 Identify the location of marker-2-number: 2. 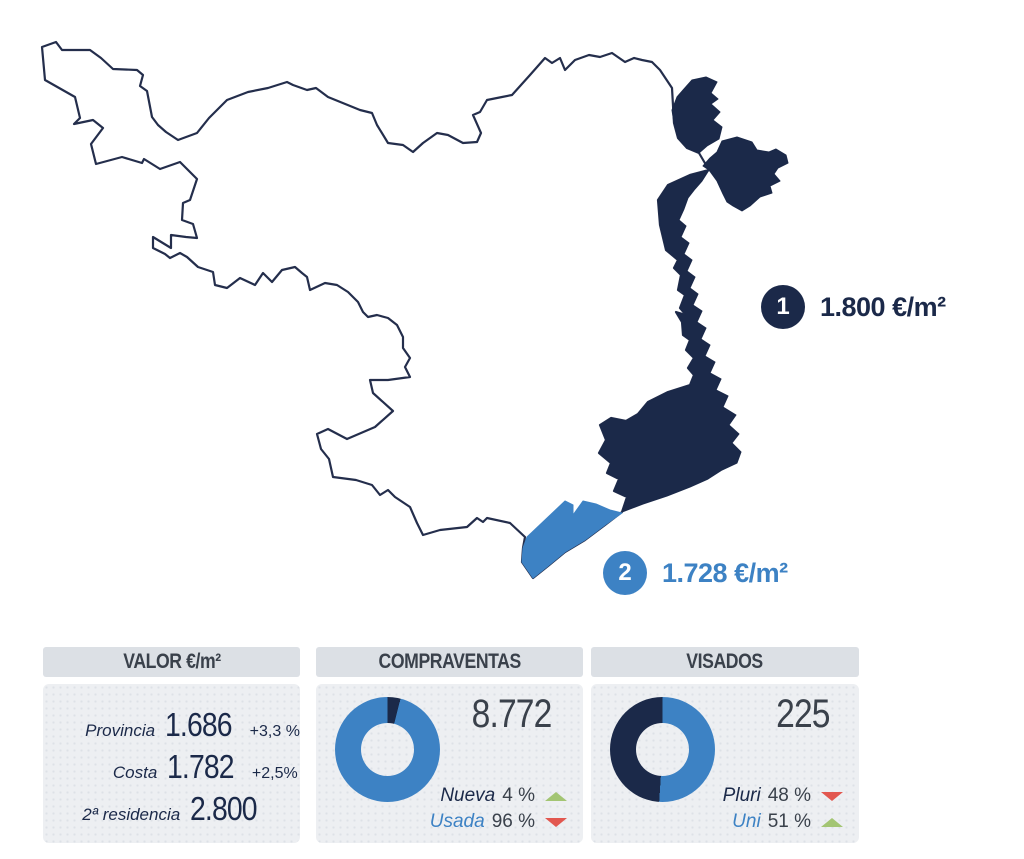
(625, 572).